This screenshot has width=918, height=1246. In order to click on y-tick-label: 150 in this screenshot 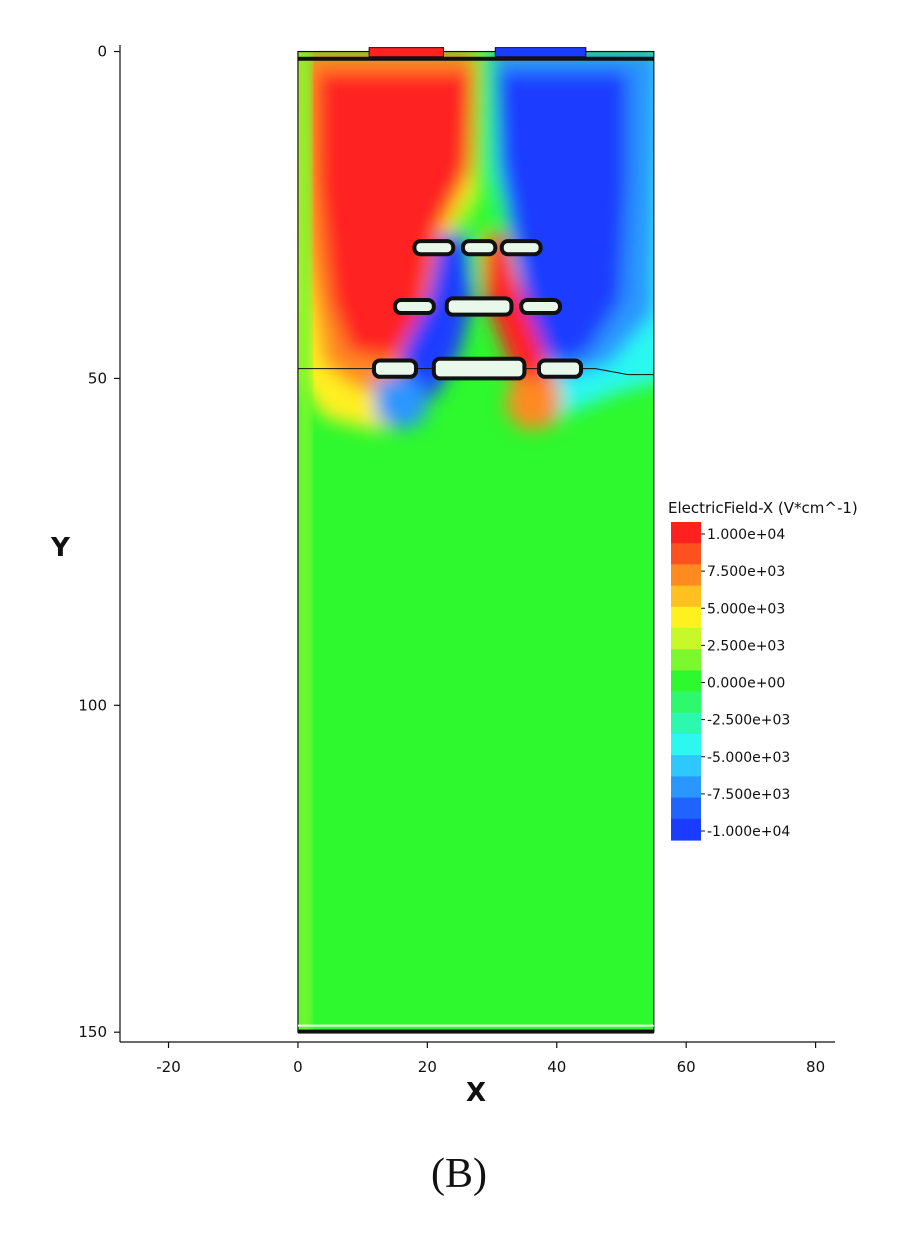, I will do `click(92, 1032)`.